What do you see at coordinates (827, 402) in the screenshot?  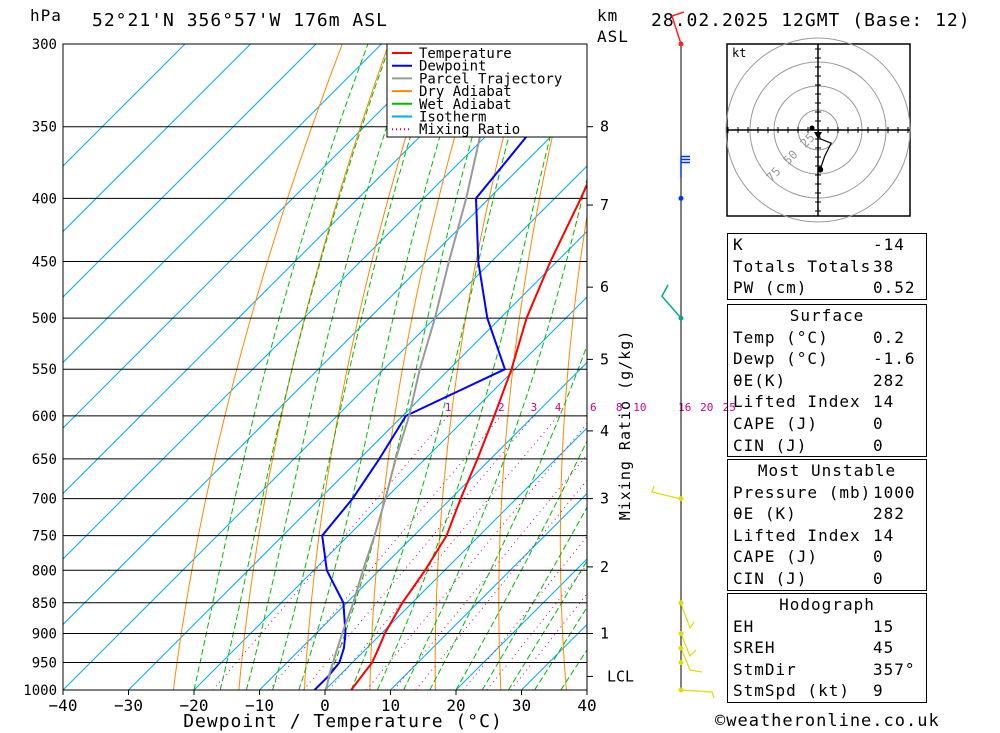 I see `surface-row: Lifted Index 14` at bounding box center [827, 402].